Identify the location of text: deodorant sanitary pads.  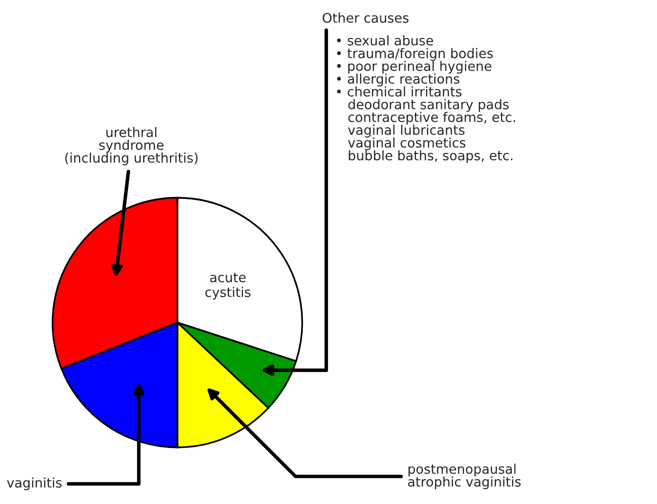
(428, 105).